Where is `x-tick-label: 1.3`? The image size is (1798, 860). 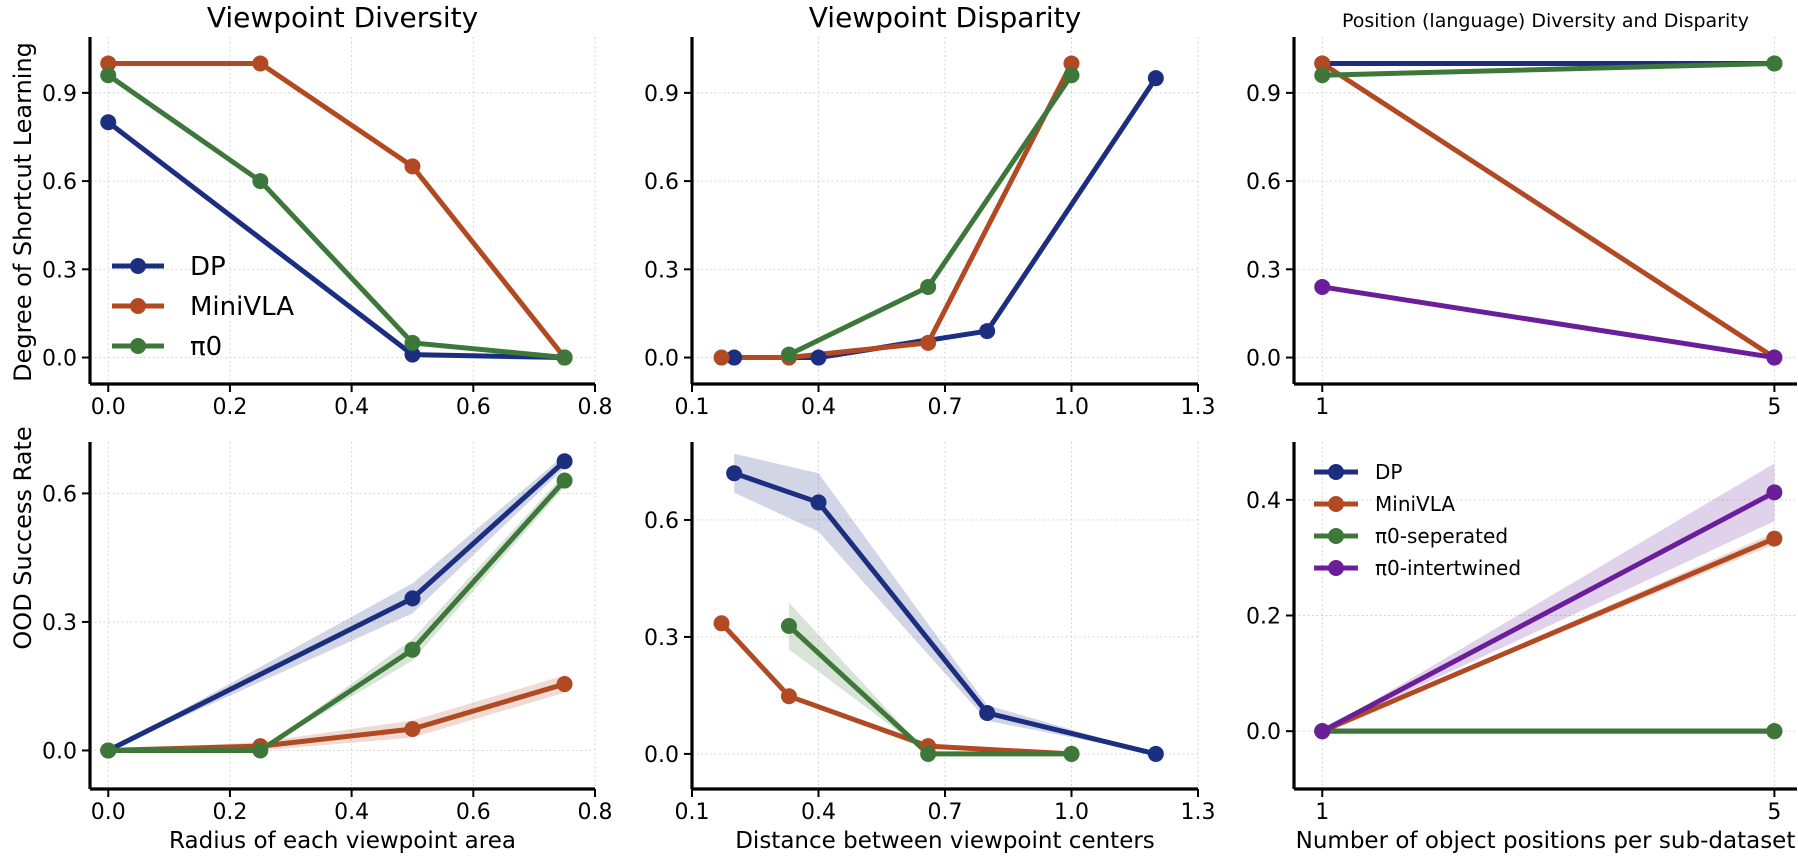
x-tick-label: 1.3 is located at coordinates (1198, 812).